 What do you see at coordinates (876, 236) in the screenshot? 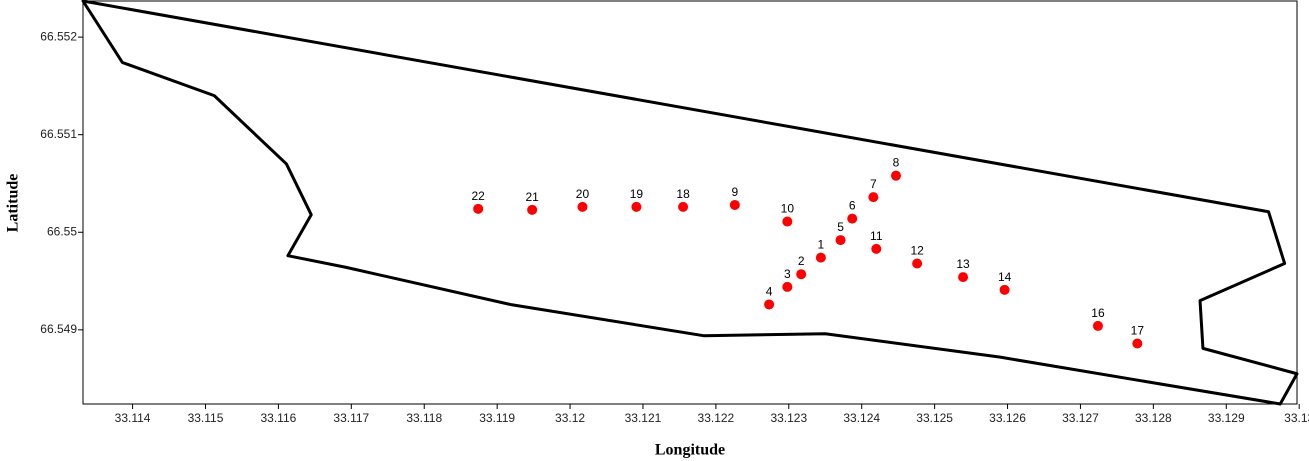
I see `point-label: 11` at bounding box center [876, 236].